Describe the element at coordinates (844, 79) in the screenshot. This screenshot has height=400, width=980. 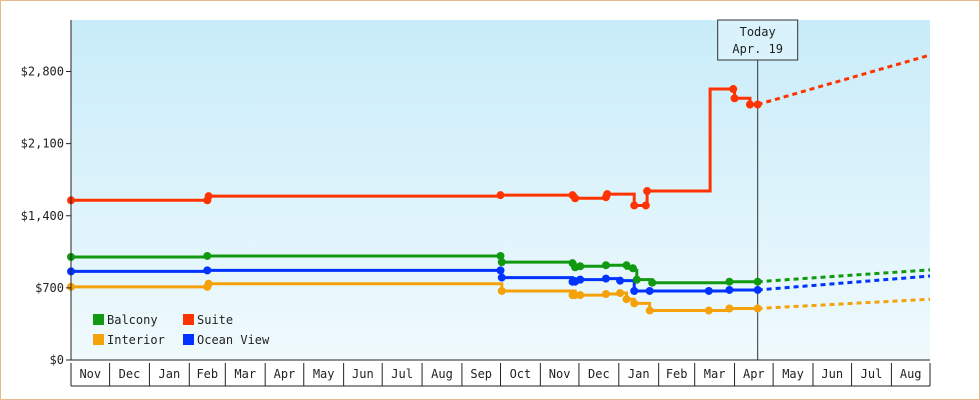
I see `forecast-line-suite` at that location.